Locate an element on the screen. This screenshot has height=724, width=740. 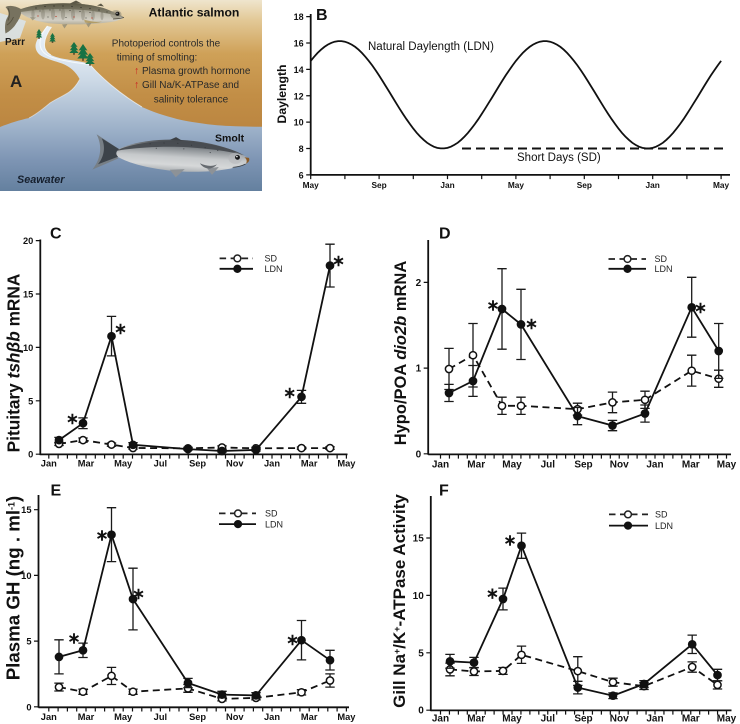
svg-text: F is located at coordinates (444, 491).